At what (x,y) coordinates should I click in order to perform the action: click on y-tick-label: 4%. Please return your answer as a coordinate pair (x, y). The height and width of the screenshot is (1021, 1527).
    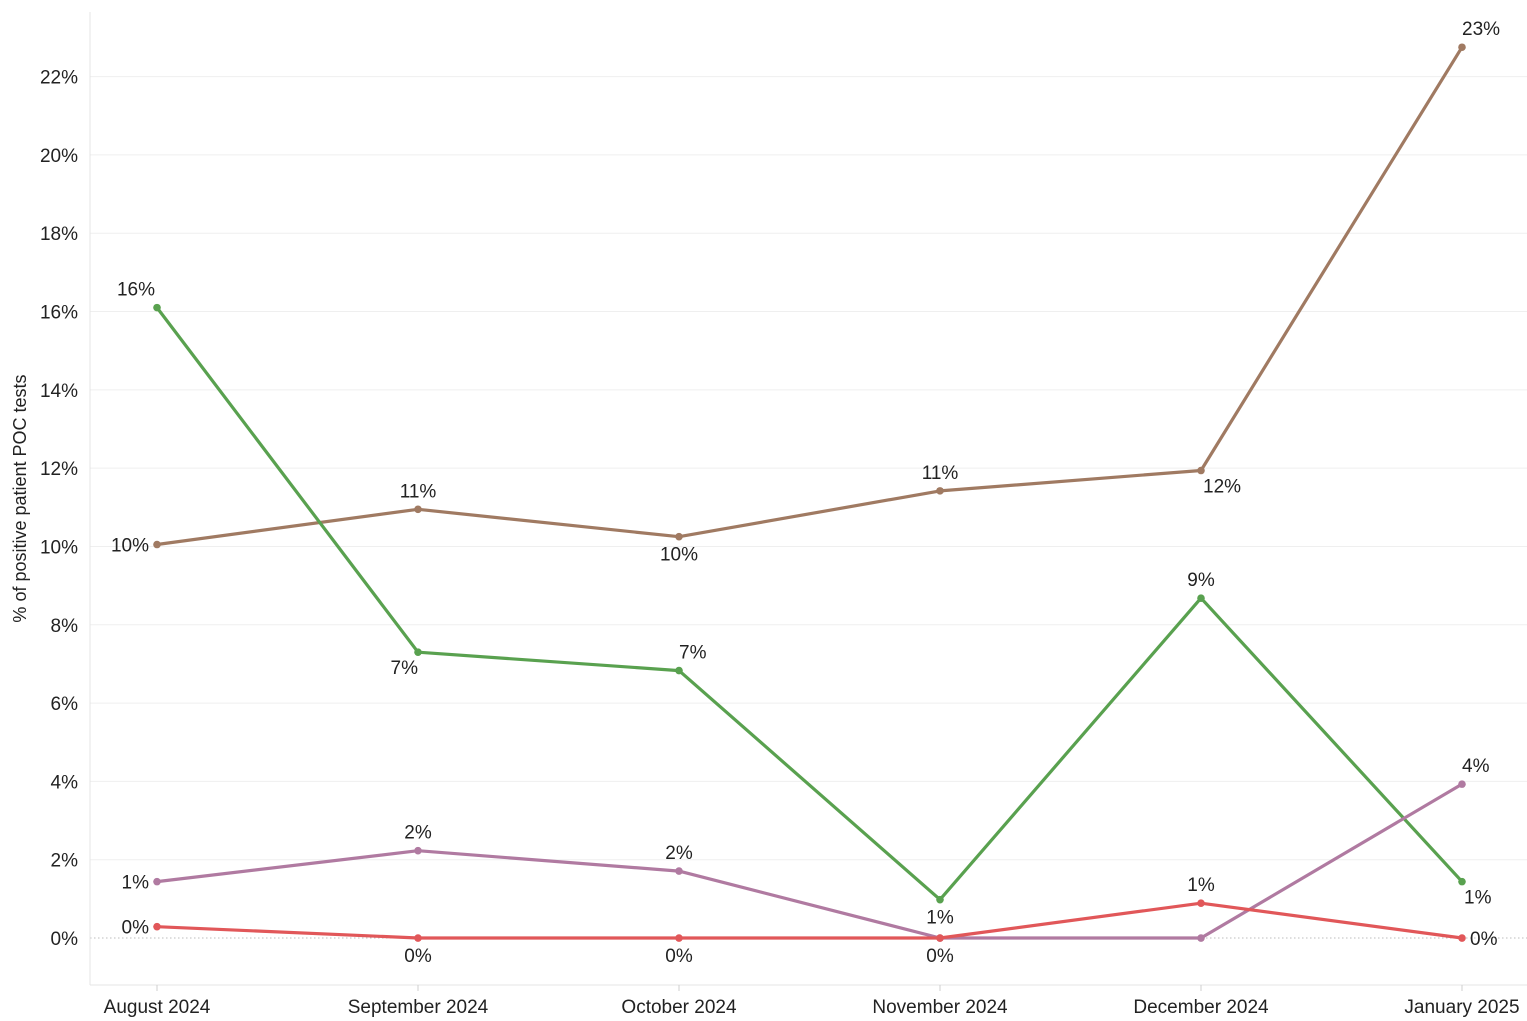
    Looking at the image, I should click on (65, 782).